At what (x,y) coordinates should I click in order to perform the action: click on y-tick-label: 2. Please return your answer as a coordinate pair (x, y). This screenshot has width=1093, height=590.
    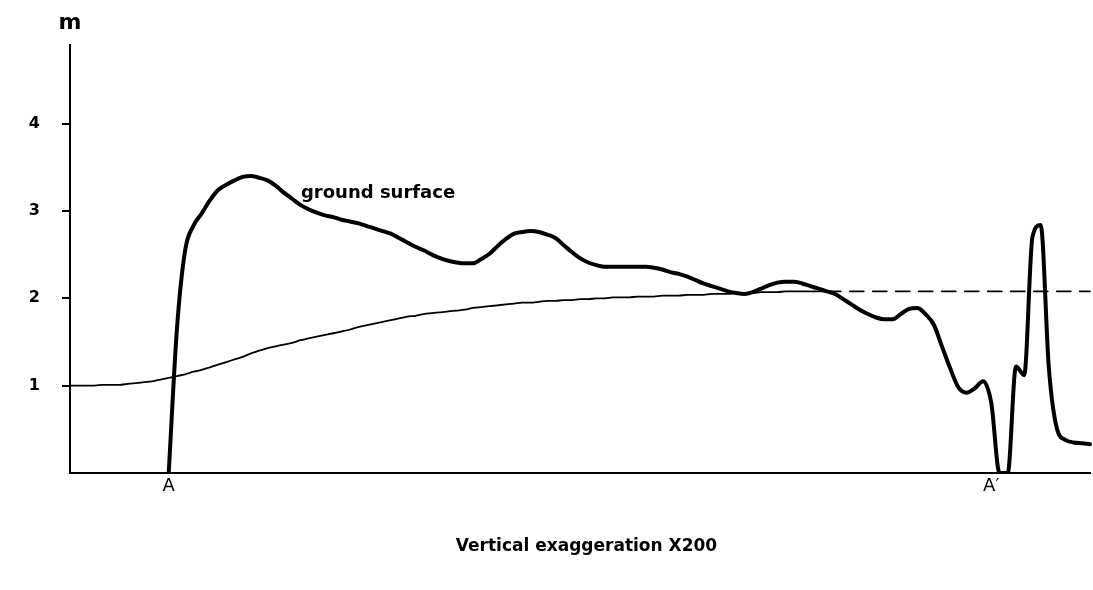
    Looking at the image, I should click on (34, 297).